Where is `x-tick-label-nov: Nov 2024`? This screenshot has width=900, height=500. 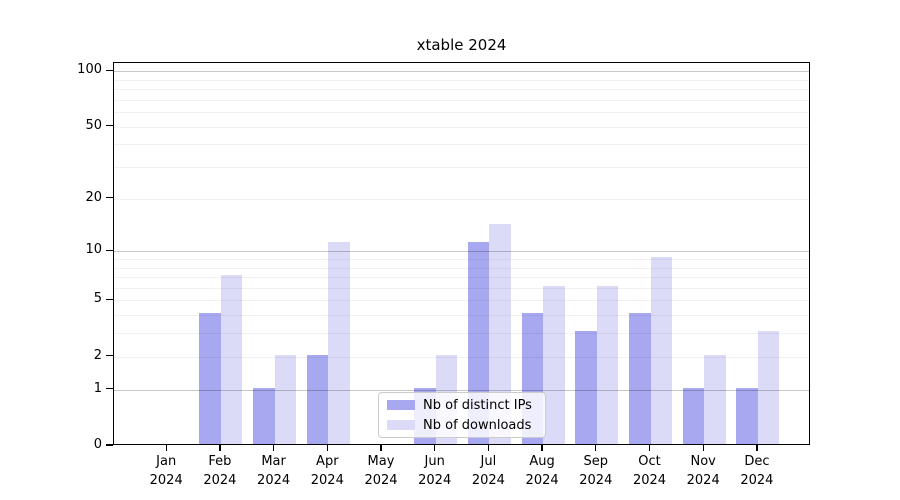 x-tick-label-nov: Nov 2024 is located at coordinates (703, 471).